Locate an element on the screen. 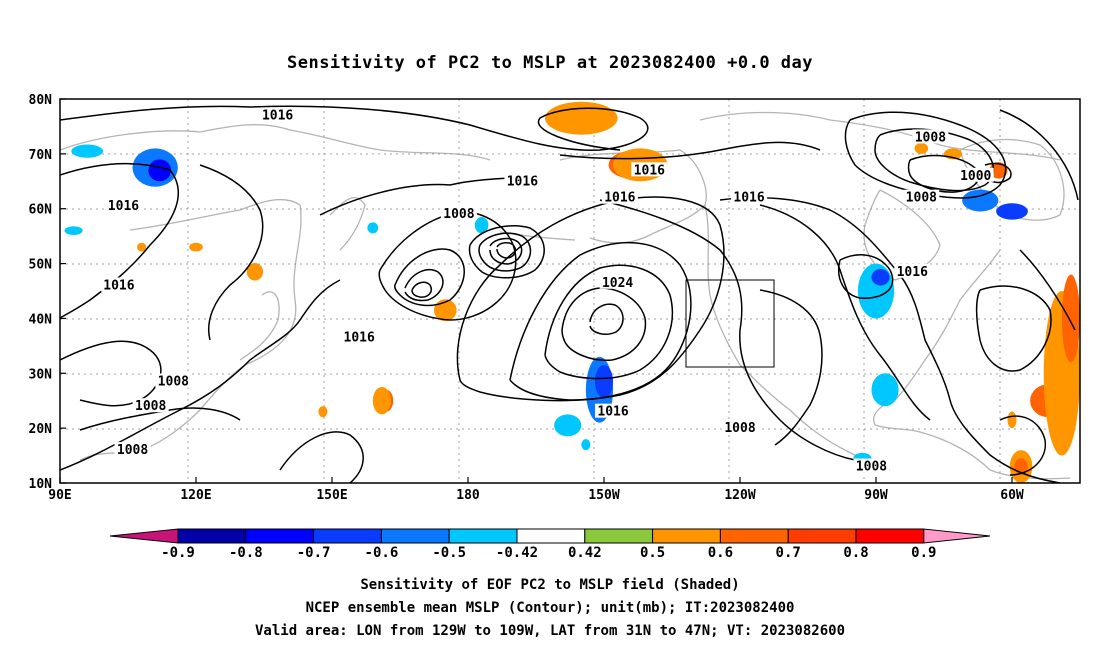 Image resolution: width=1100 pixels, height=654 pixels. lon-tick-label: 180 is located at coordinates (468, 495).